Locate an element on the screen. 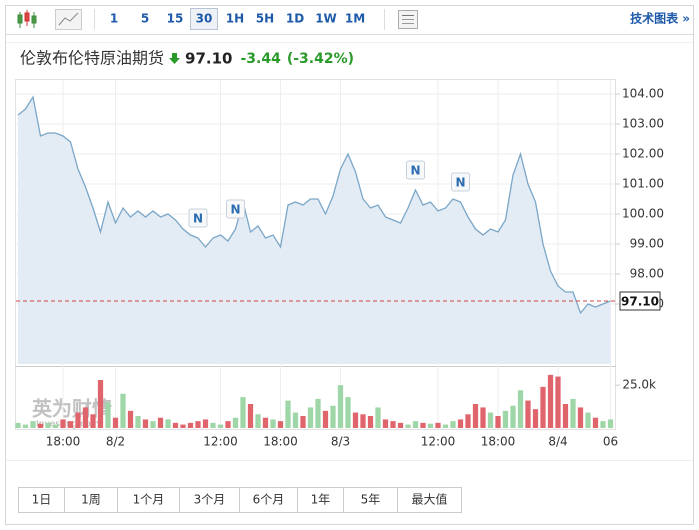 This screenshot has height=530, width=699. price-change-pct: (-3.42%) is located at coordinates (320, 59).